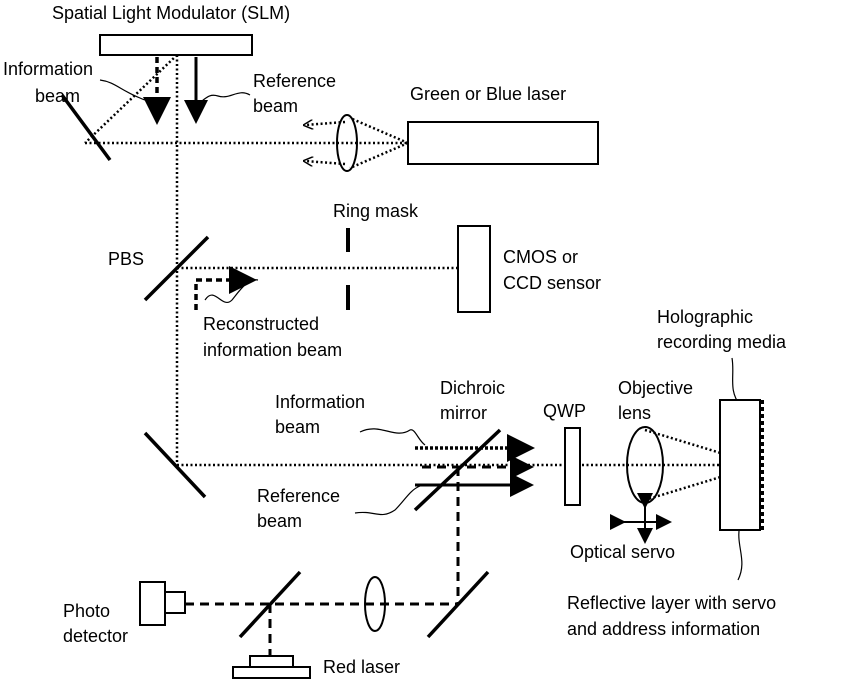  What do you see at coordinates (722, 342) in the screenshot?
I see `label: recording media` at bounding box center [722, 342].